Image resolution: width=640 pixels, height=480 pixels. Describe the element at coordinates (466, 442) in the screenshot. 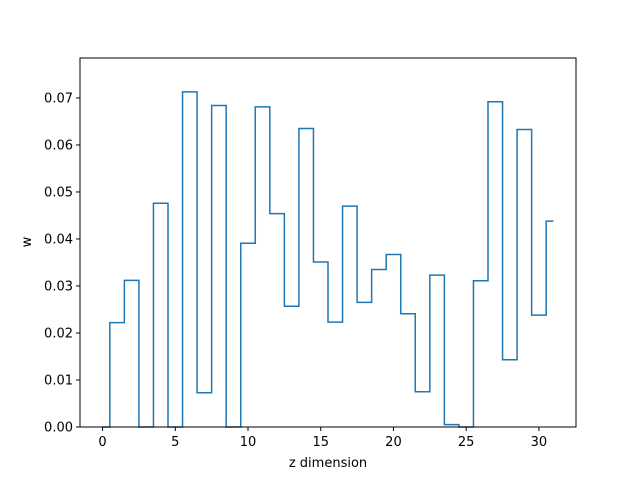

I see `x-tick-label: 25` at that location.